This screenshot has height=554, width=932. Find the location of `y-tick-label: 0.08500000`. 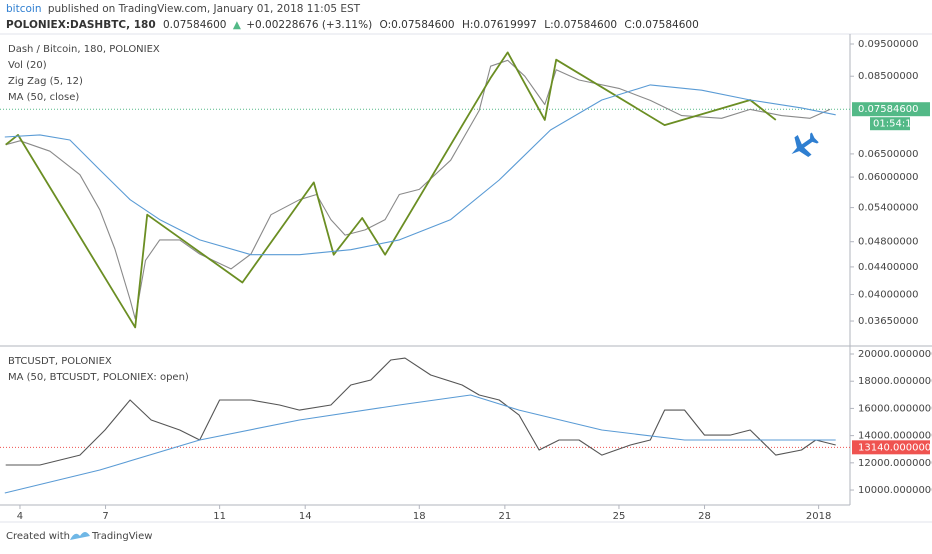

y-tick-label: 0.08500000 is located at coordinates (888, 76).